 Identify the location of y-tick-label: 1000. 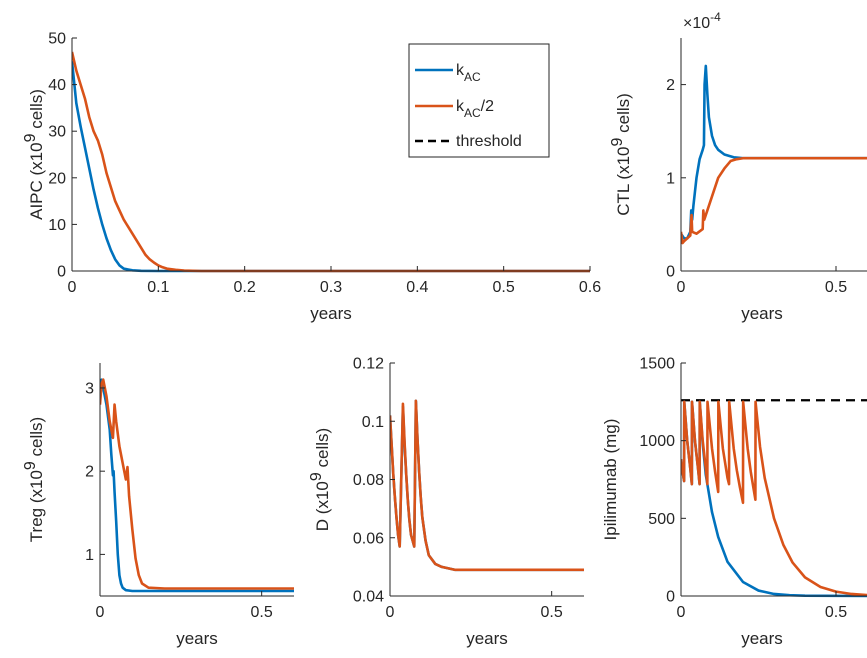
(657, 441).